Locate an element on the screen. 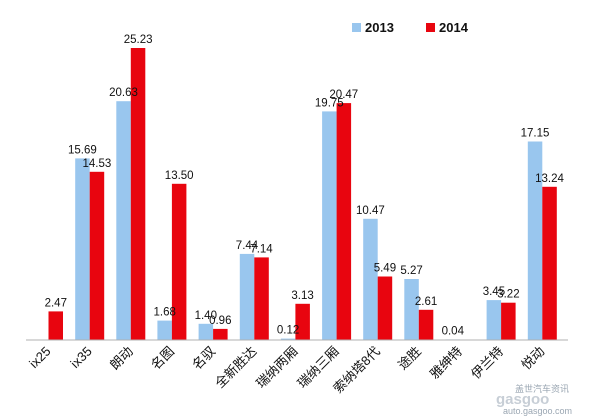  category-label-4: 名驭 is located at coordinates (203, 358).